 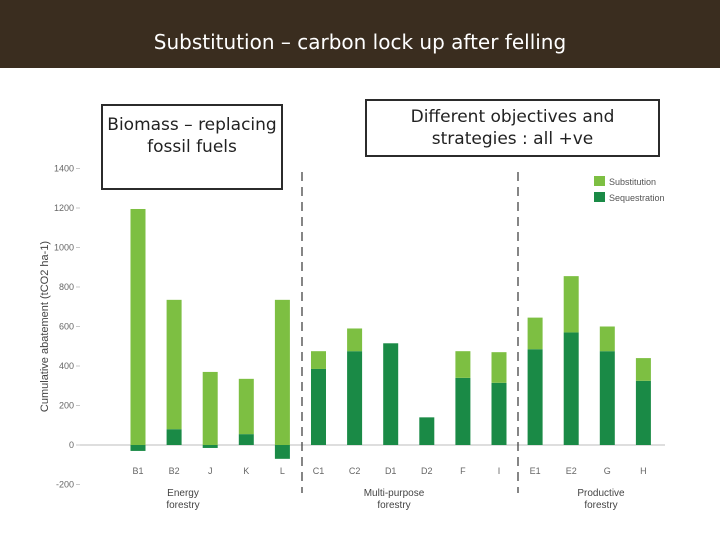 I want to click on bar-sequestration-J, so click(x=210, y=446).